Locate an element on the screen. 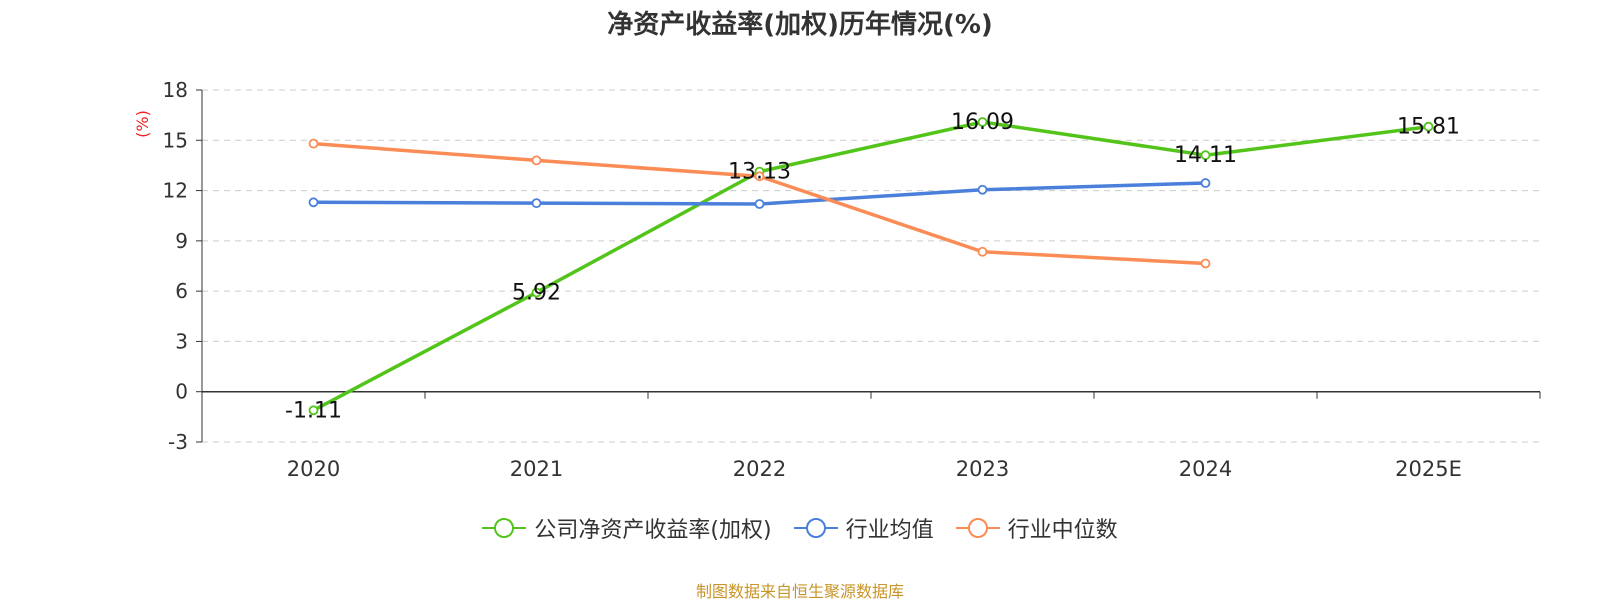  data-label: 5.92 is located at coordinates (536, 292).